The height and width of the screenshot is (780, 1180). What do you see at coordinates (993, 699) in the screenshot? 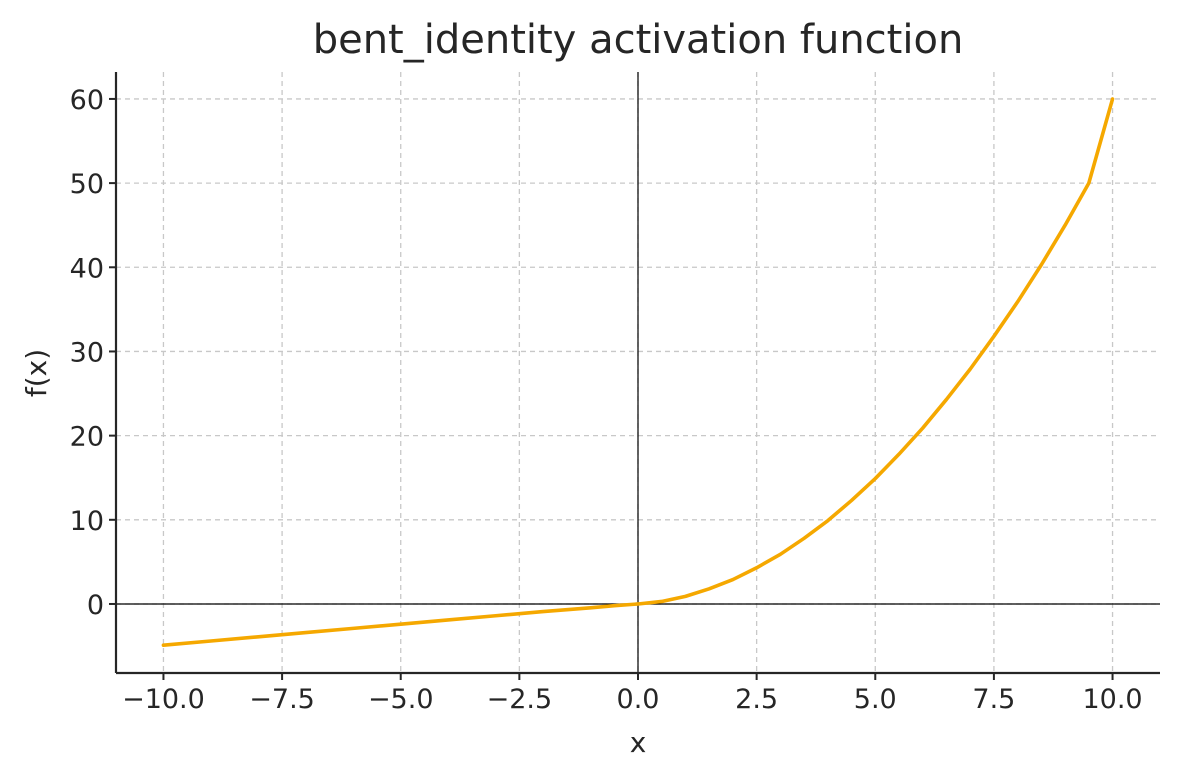
I see `x-tick-label-7: 7.5` at bounding box center [993, 699].